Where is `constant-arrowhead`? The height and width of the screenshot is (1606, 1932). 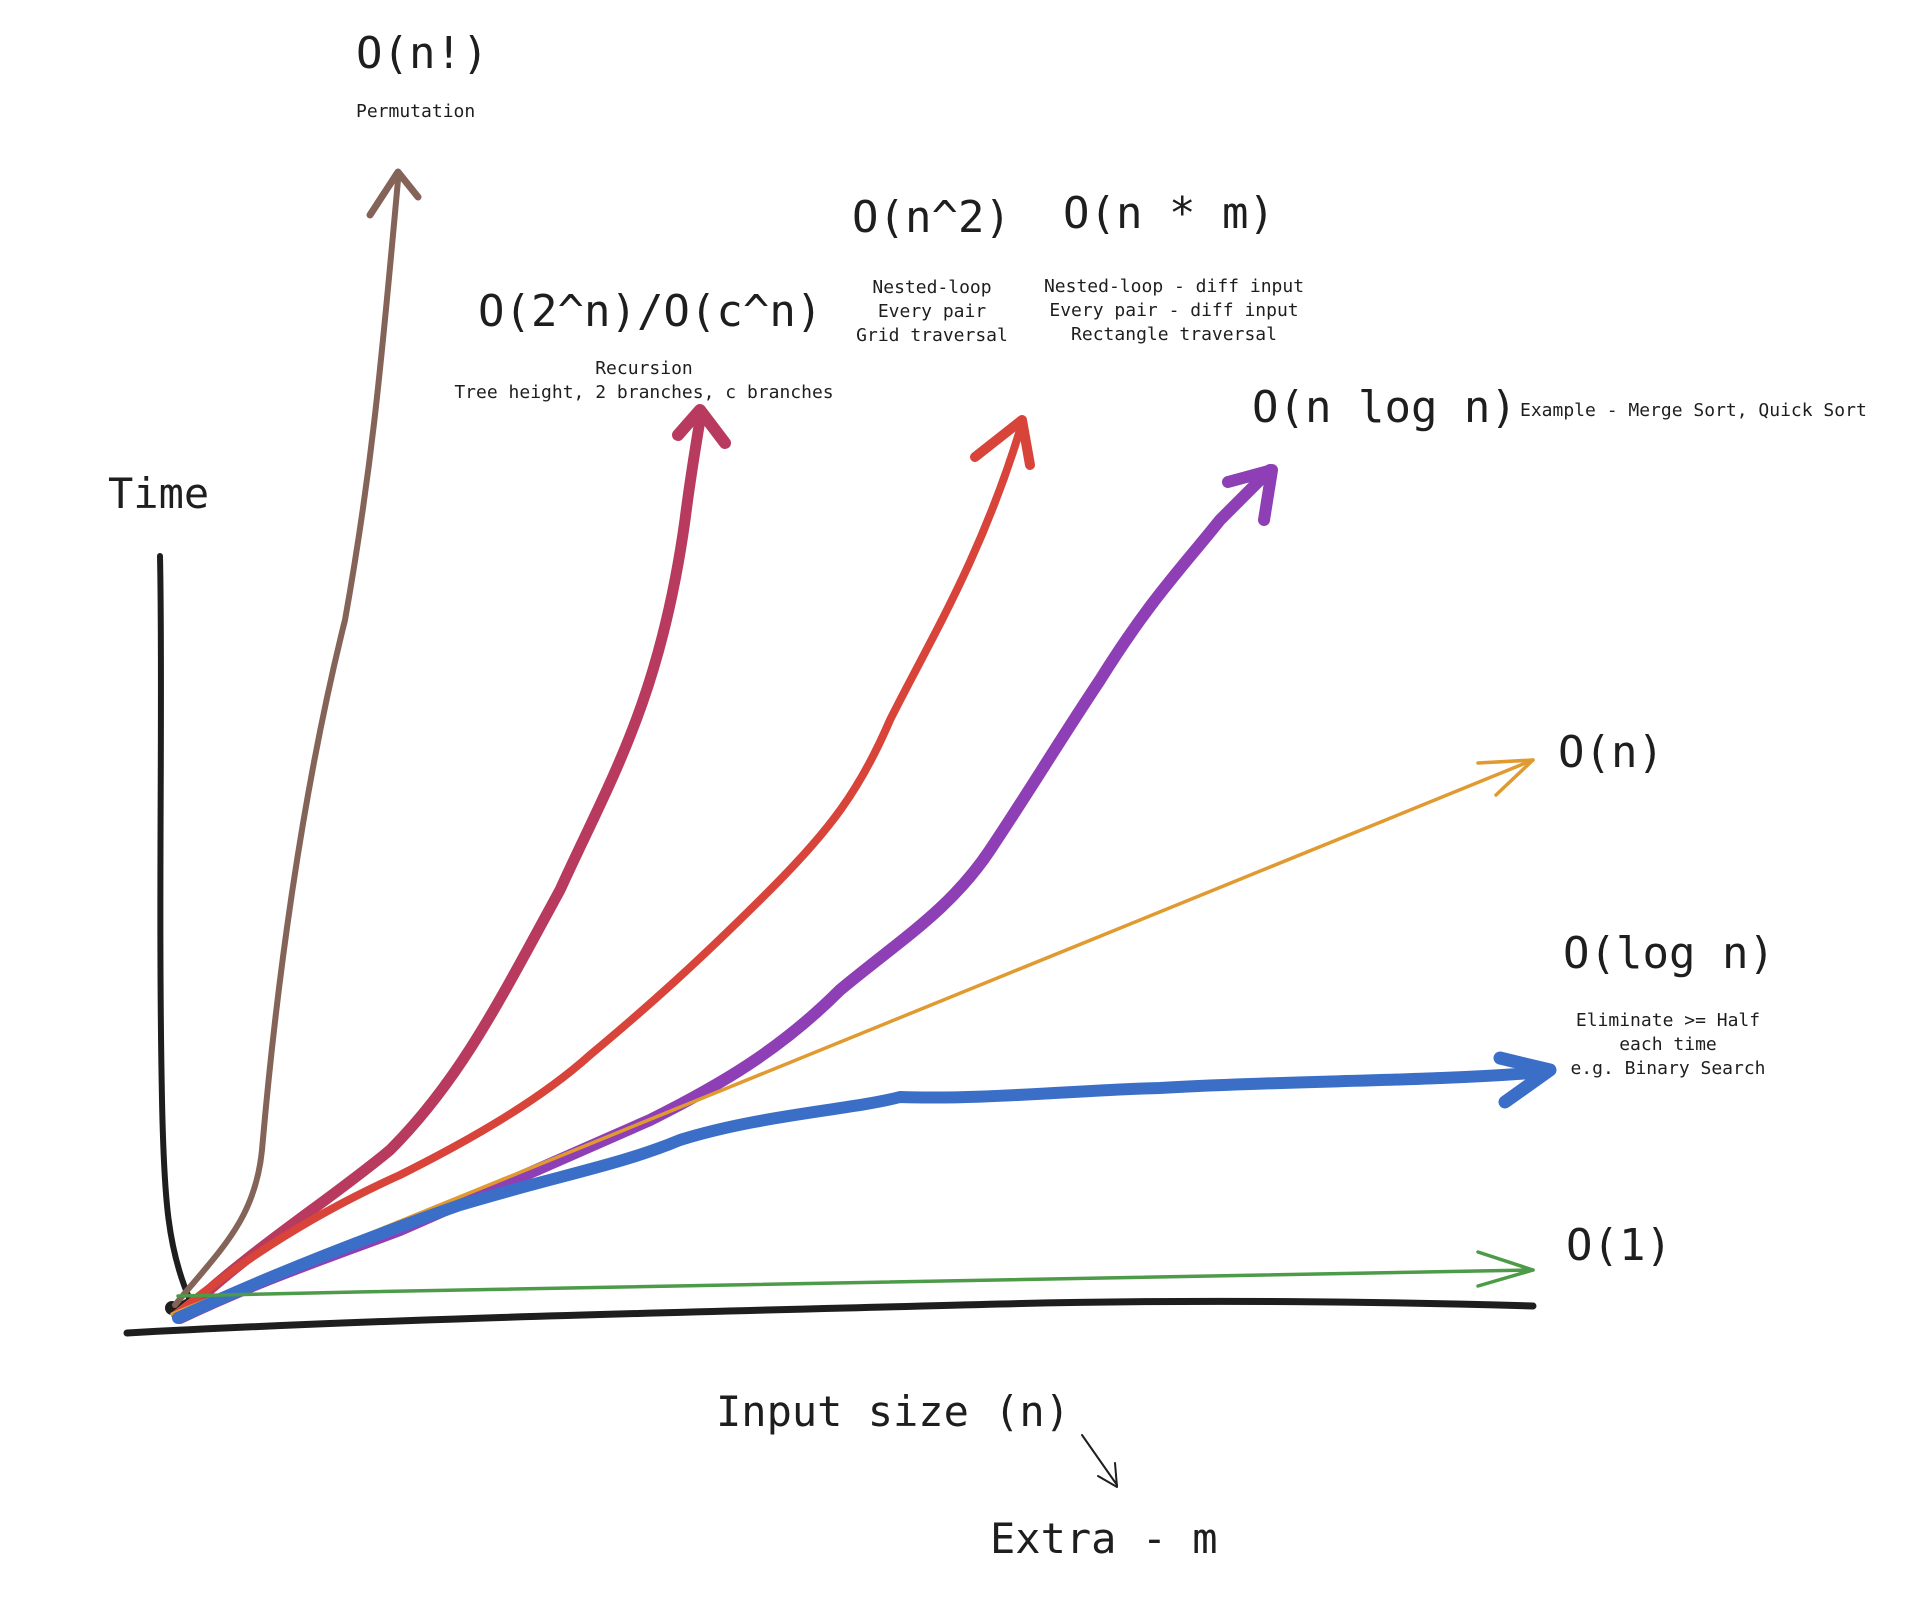 constant-arrowhead is located at coordinates (1505, 1269).